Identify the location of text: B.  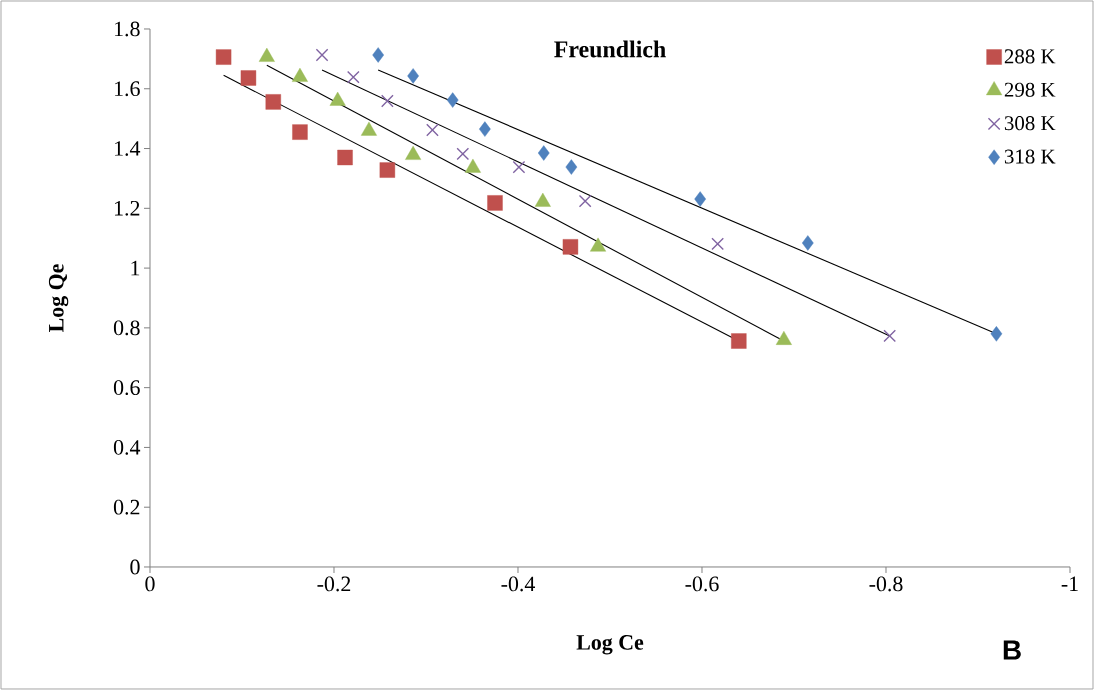
(1012, 650).